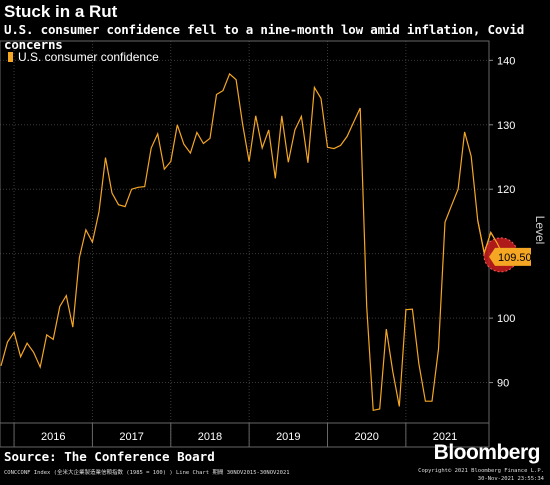 The width and height of the screenshot is (550, 485). I want to click on y-tick-label: 140, so click(506, 61).